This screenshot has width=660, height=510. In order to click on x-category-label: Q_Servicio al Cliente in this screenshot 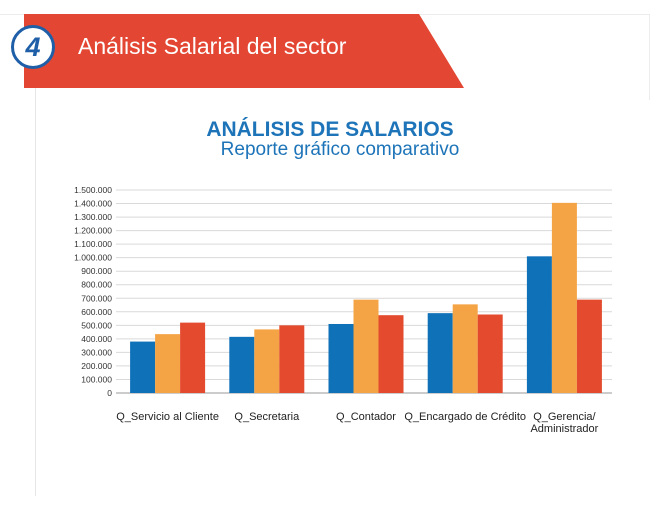, I will do `click(167, 417)`.